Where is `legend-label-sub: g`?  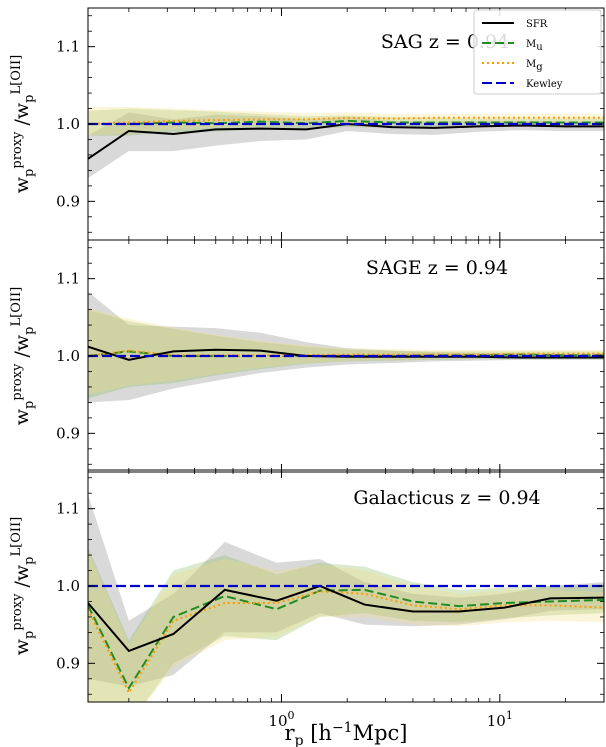 legend-label-sub: g is located at coordinates (539, 67).